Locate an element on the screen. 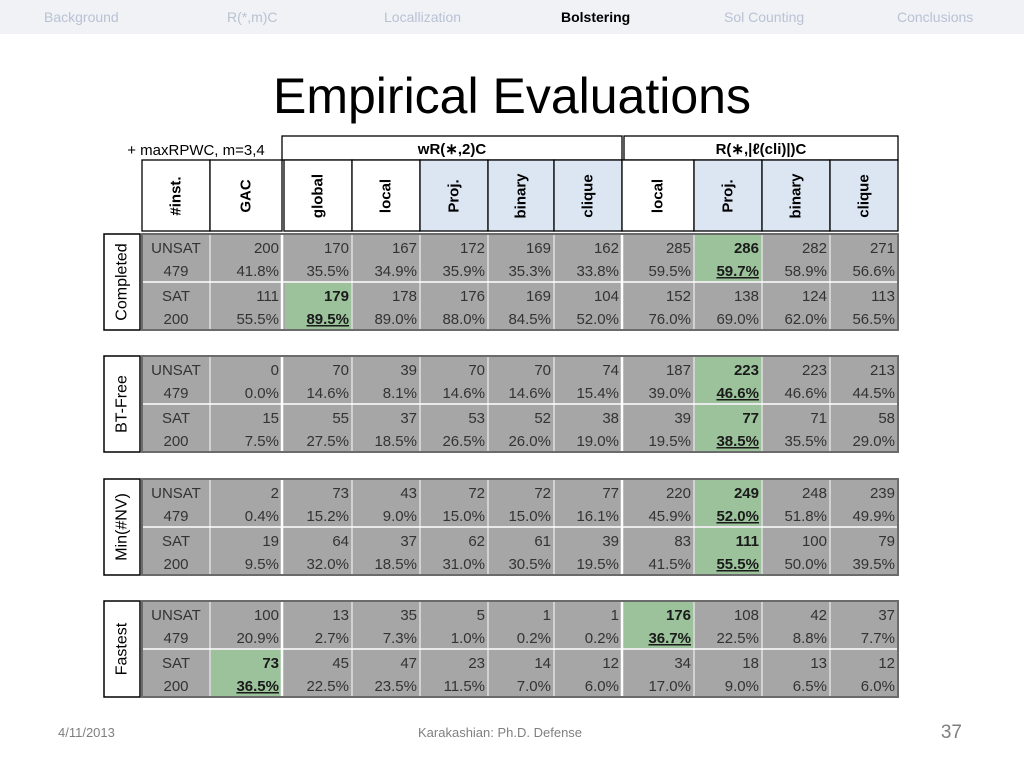 This screenshot has width=1024, height=768. cell-value: 64 is located at coordinates (340, 541).